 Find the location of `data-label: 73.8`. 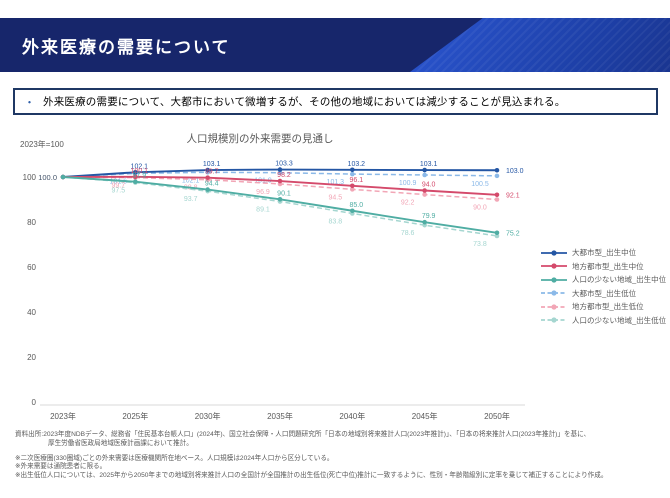

data-label: 73.8 is located at coordinates (480, 244).